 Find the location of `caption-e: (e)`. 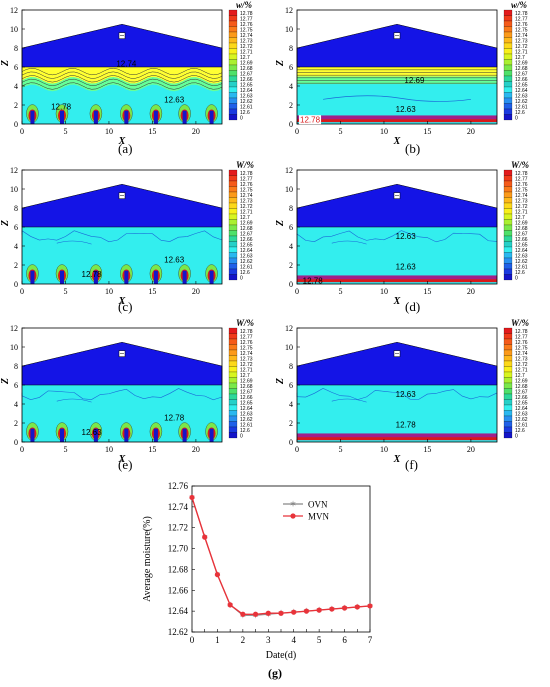

caption-e: (e) is located at coordinates (125, 464).